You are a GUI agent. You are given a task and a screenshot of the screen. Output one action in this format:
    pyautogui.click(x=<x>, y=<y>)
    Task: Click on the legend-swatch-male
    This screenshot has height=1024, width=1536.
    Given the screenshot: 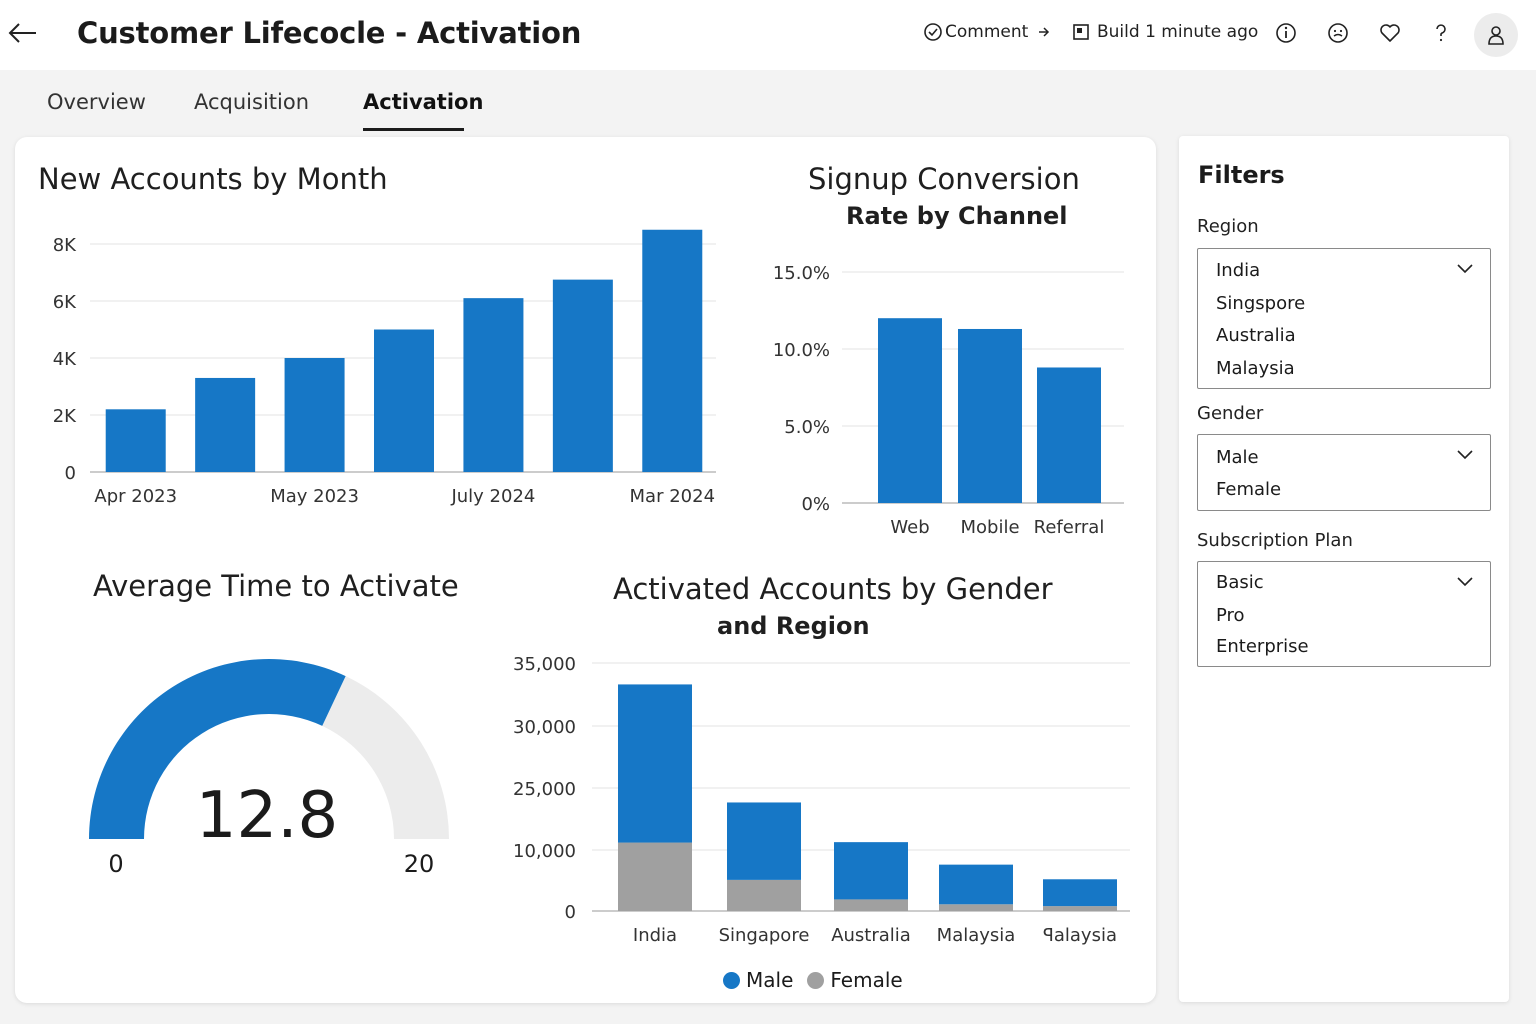 What is the action you would take?
    pyautogui.click(x=731, y=980)
    